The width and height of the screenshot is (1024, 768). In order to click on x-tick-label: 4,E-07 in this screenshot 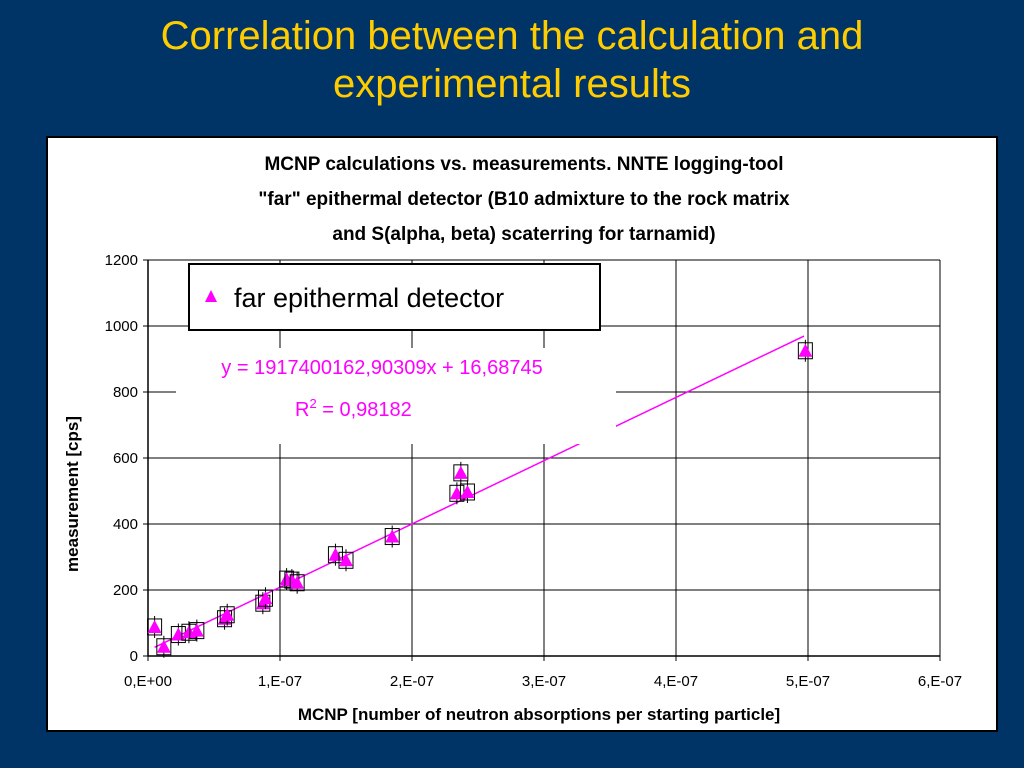, I will do `click(676, 681)`.